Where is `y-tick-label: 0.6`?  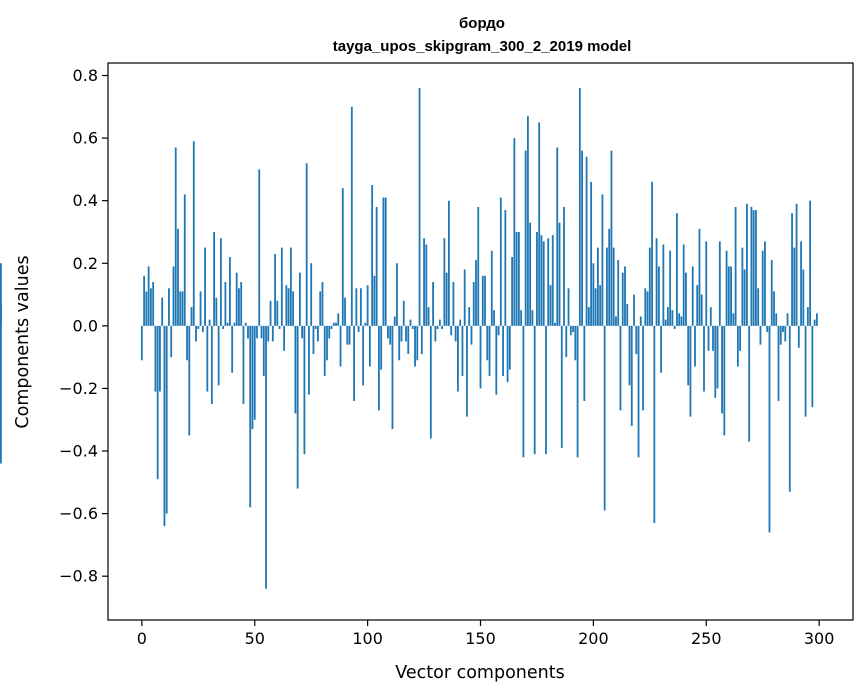
y-tick-label: 0.6 is located at coordinates (85, 138).